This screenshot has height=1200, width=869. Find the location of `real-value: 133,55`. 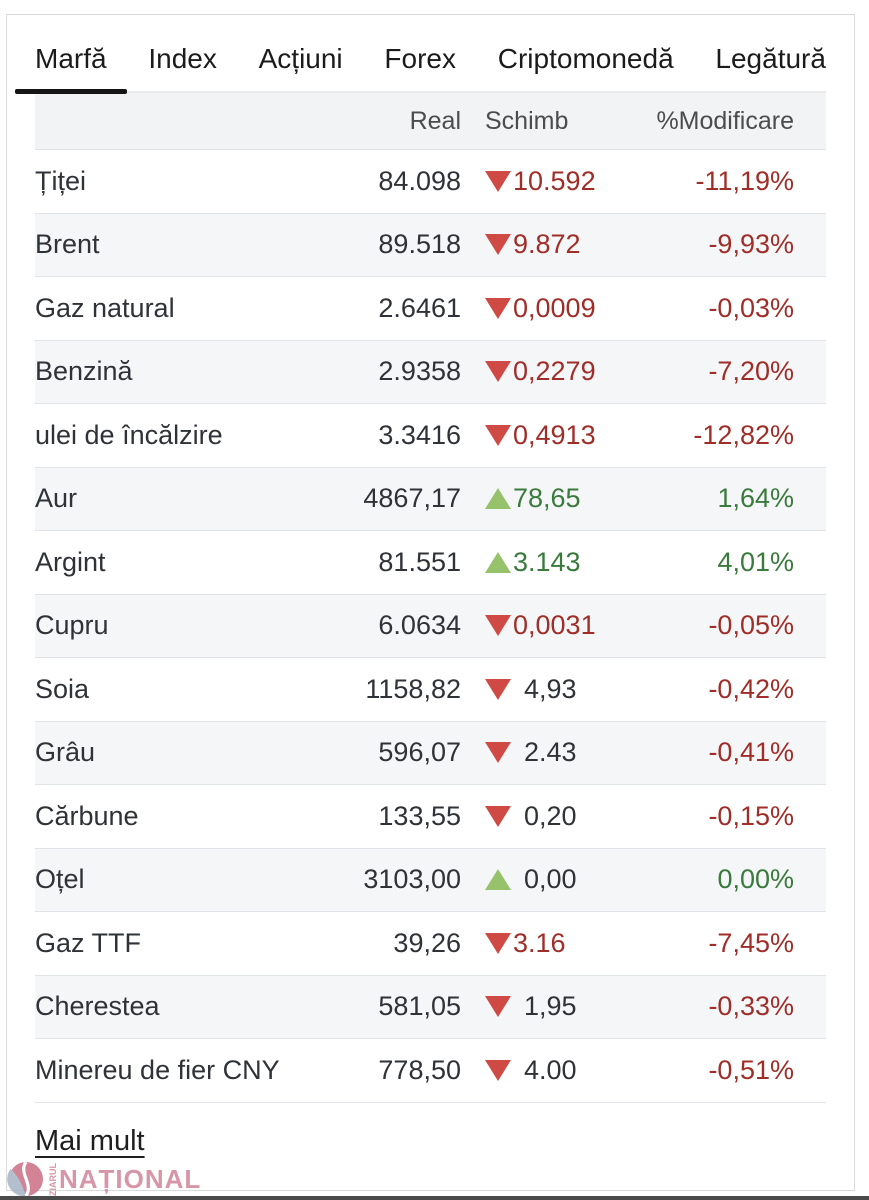

real-value: 133,55 is located at coordinates (419, 815).